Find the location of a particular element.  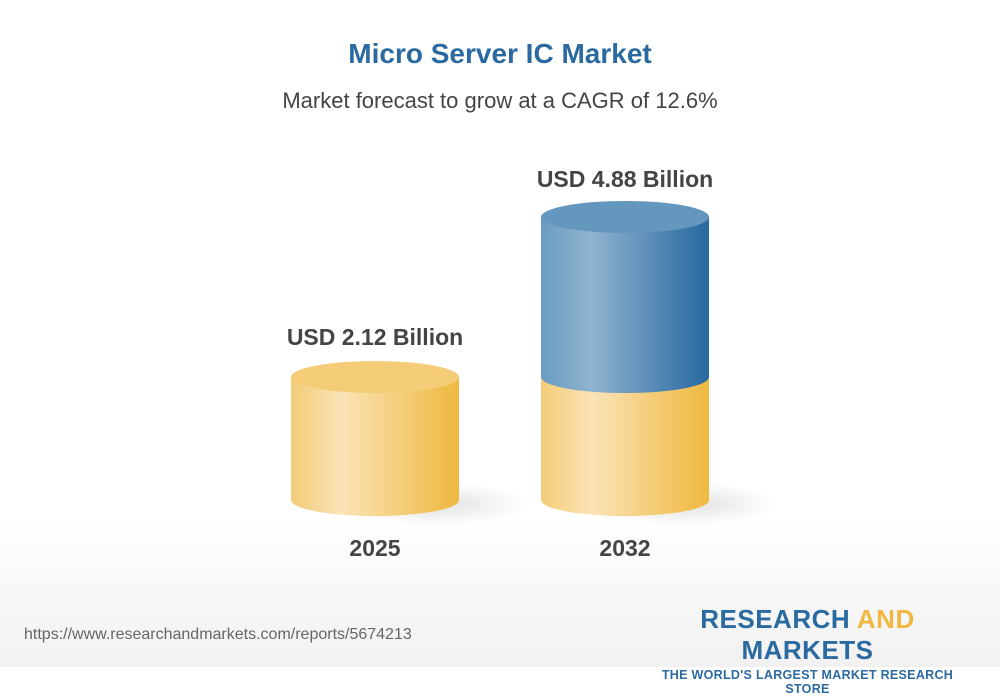

bar-2032-base-segment is located at coordinates (625, 446).